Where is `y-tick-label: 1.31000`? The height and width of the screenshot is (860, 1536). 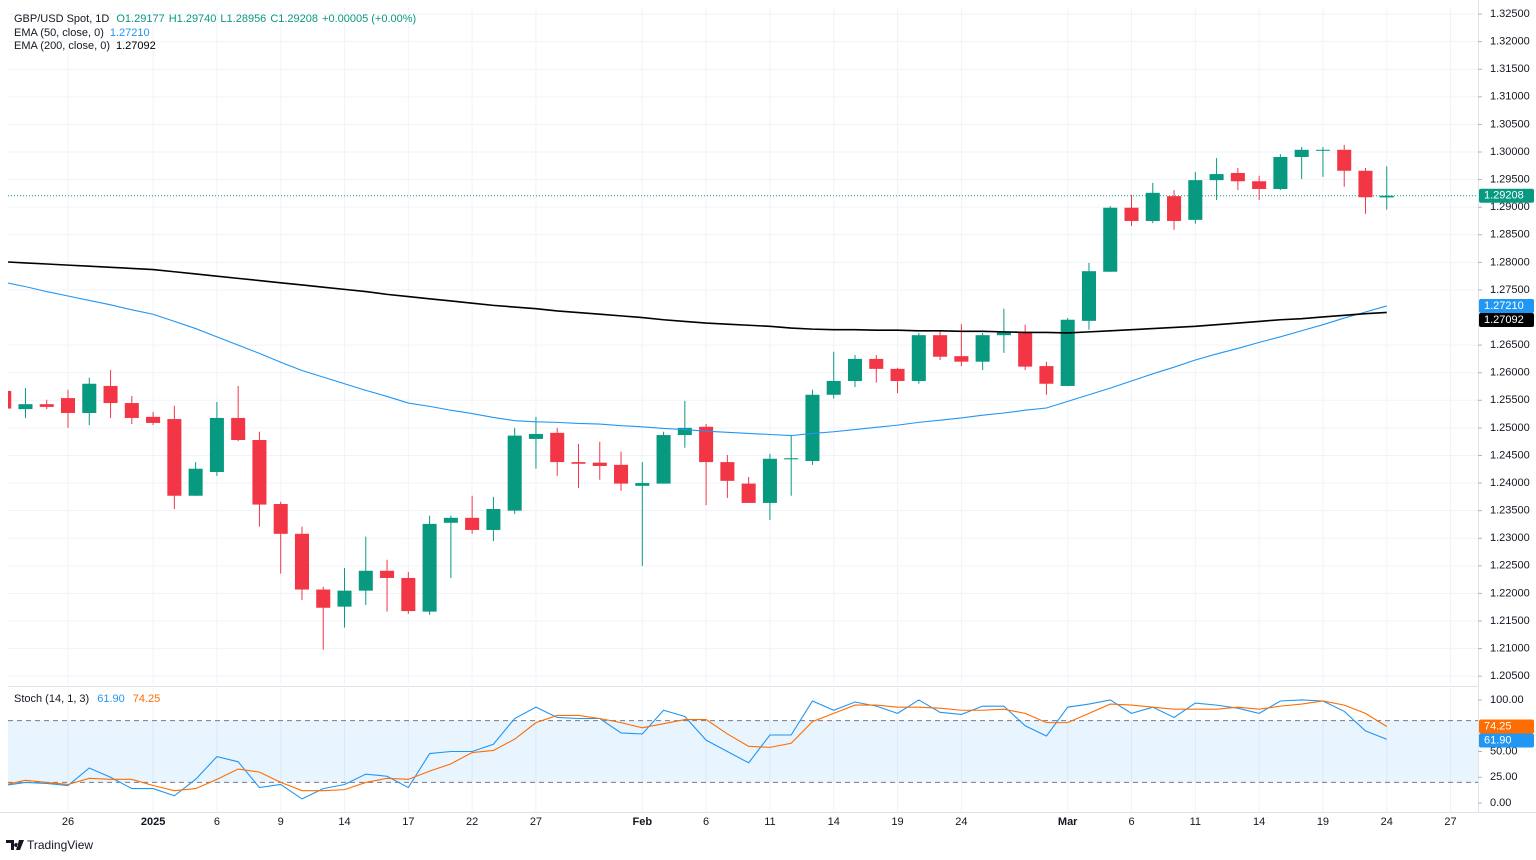 y-tick-label: 1.31000 is located at coordinates (1510, 97).